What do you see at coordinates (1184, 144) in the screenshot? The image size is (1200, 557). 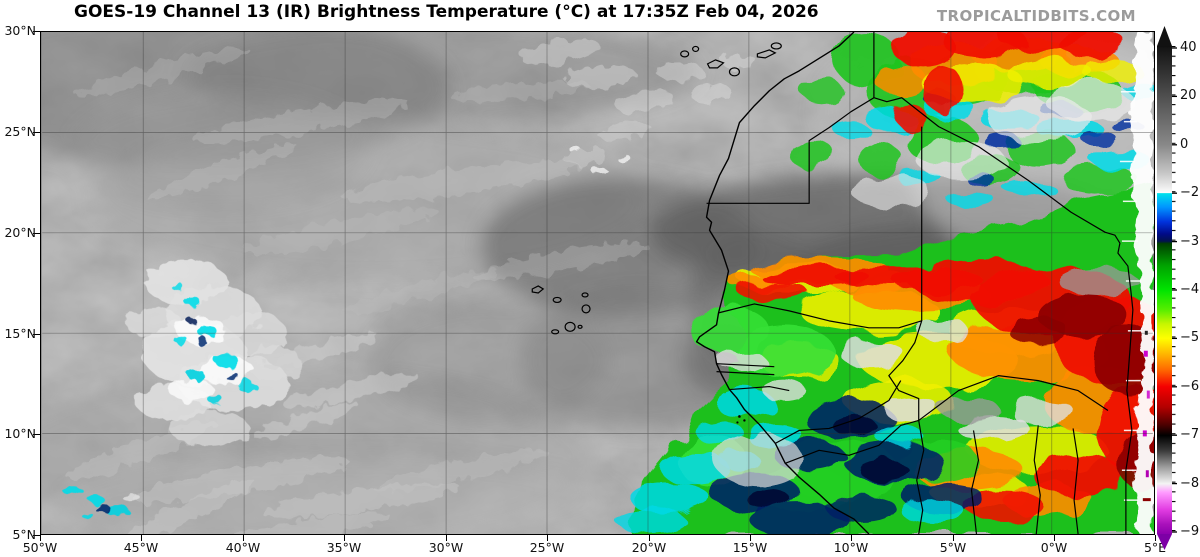 I see `colorbar-tick-label: 0` at bounding box center [1184, 144].